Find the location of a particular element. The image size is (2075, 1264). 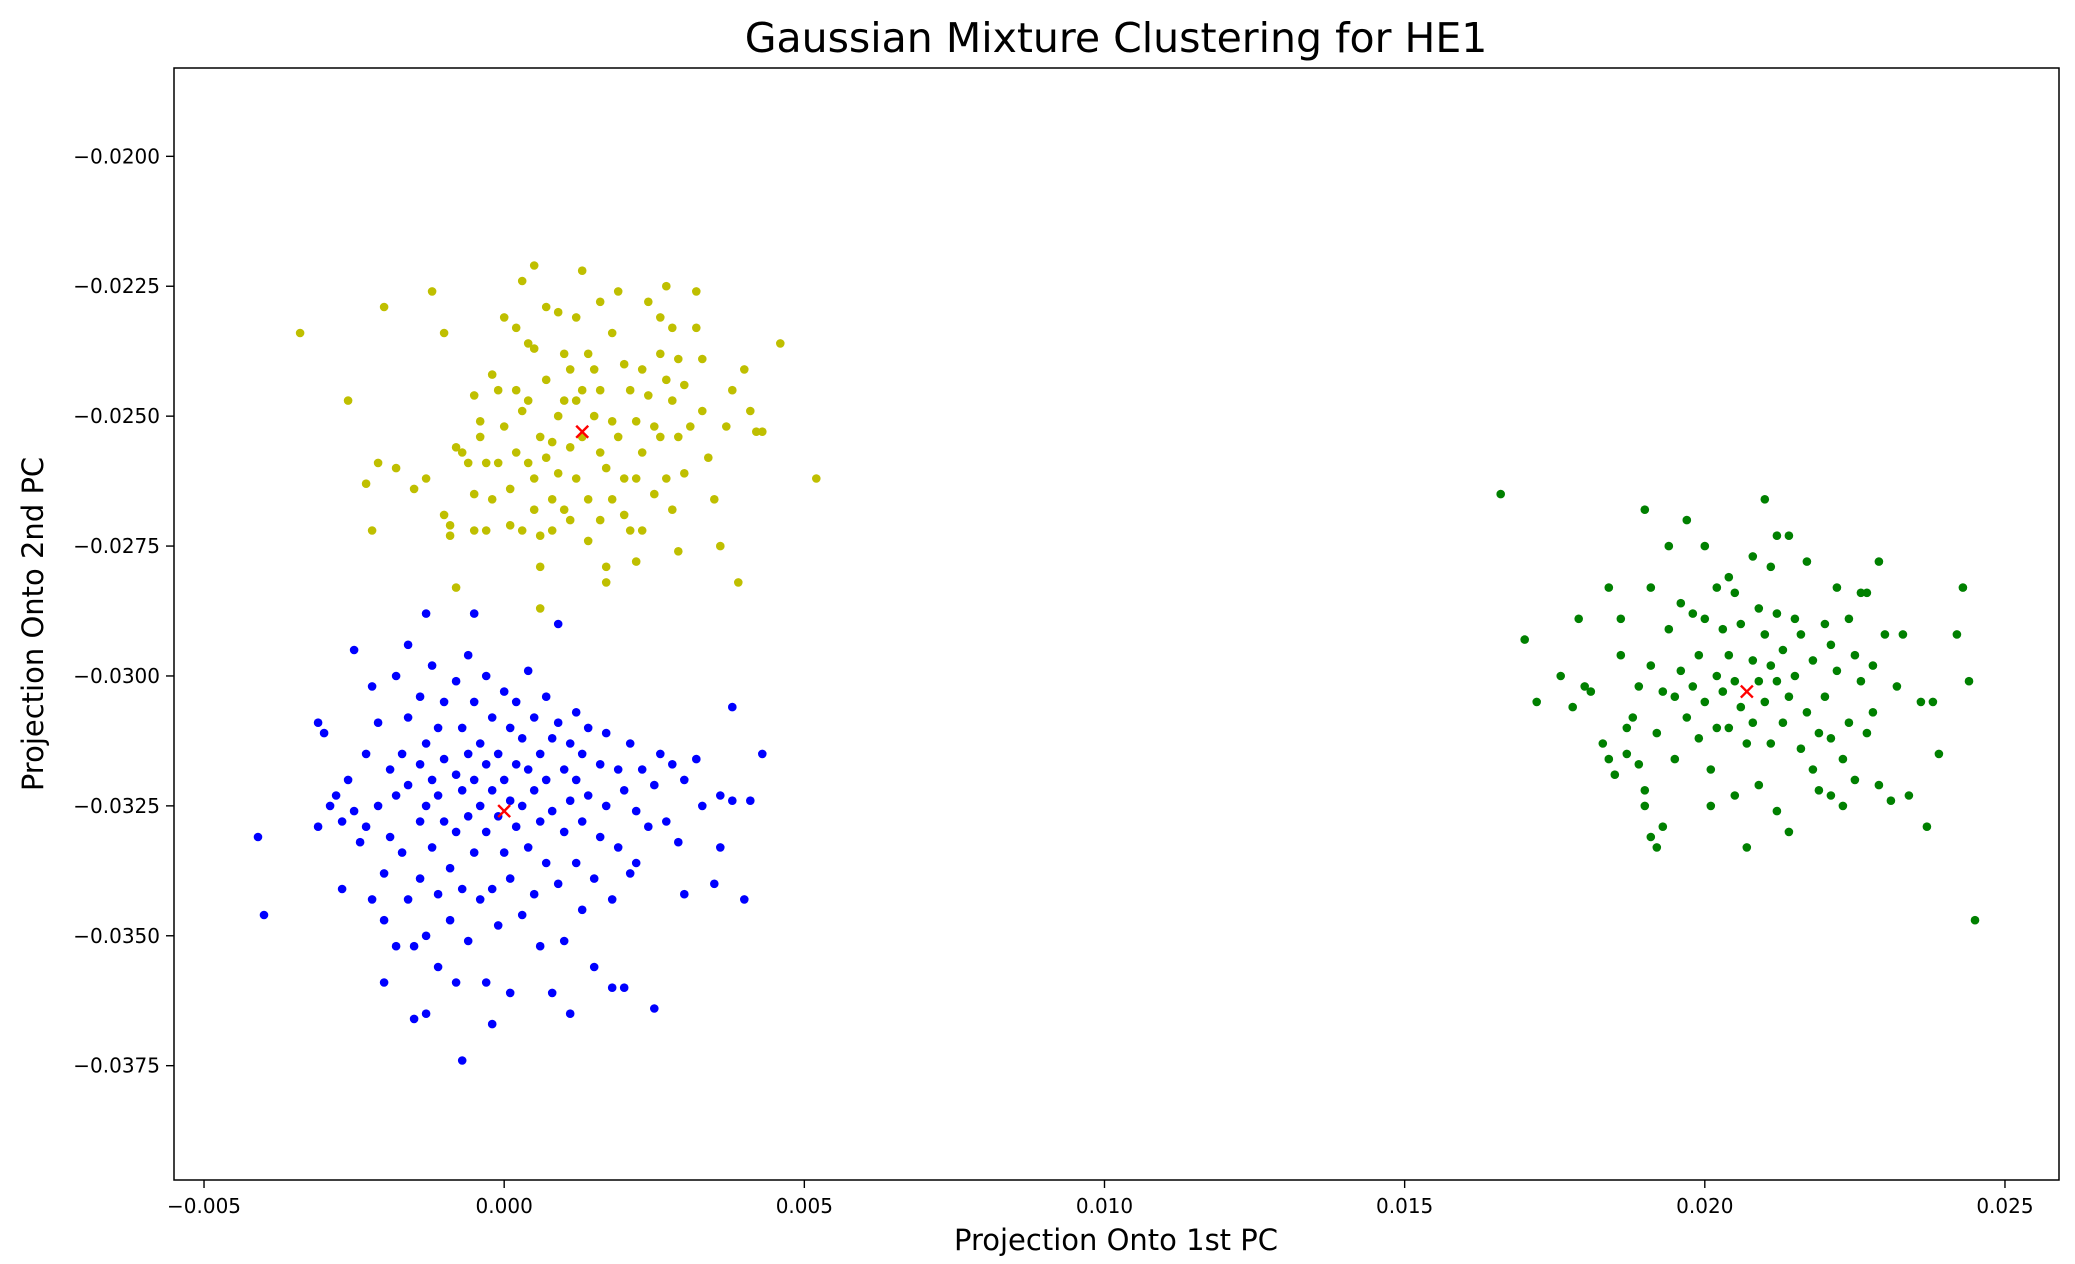

x-axis-label: Projection Onto 1st PC is located at coordinates (1116, 1240).